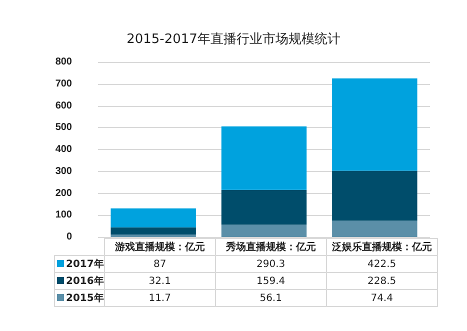  I want to click on y-tick-label: 100, so click(63, 215).